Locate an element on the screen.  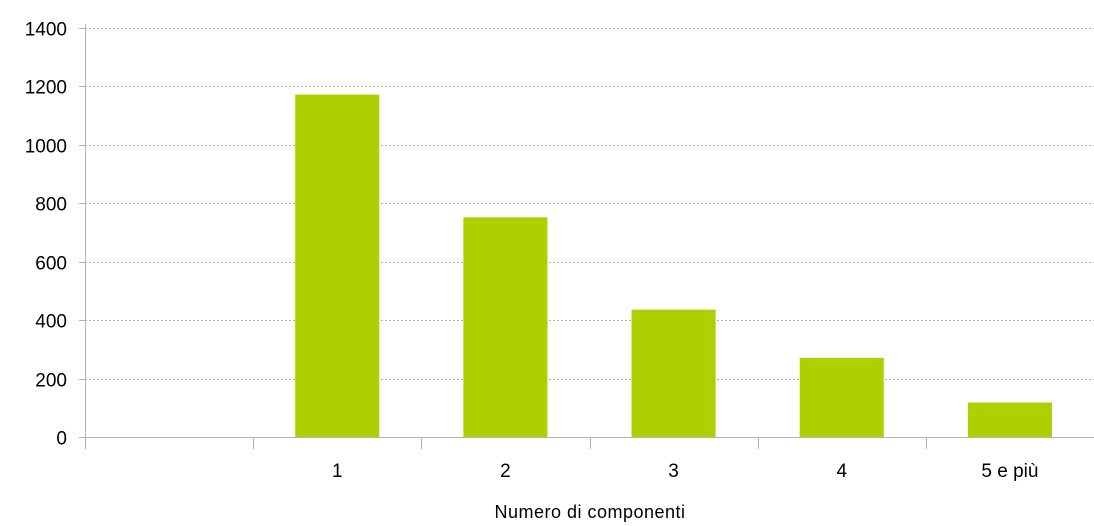
y-tick-label: 400 is located at coordinates (51, 322).